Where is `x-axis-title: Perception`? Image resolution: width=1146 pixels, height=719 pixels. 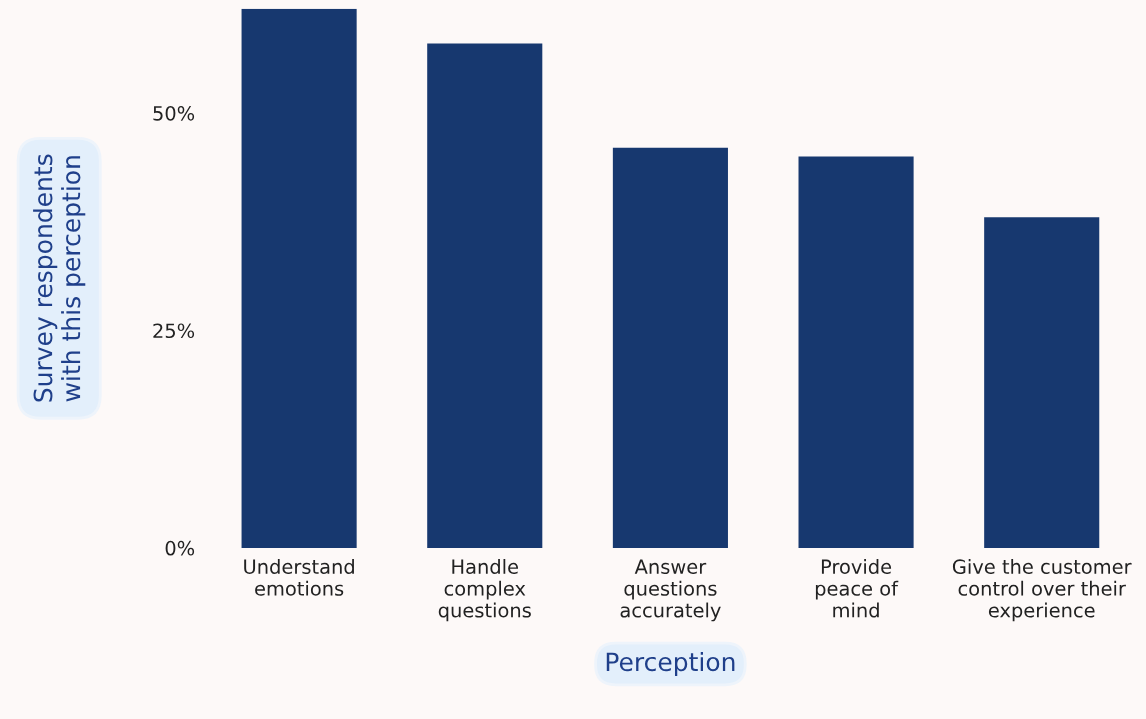
x-axis-title: Perception is located at coordinates (670, 664).